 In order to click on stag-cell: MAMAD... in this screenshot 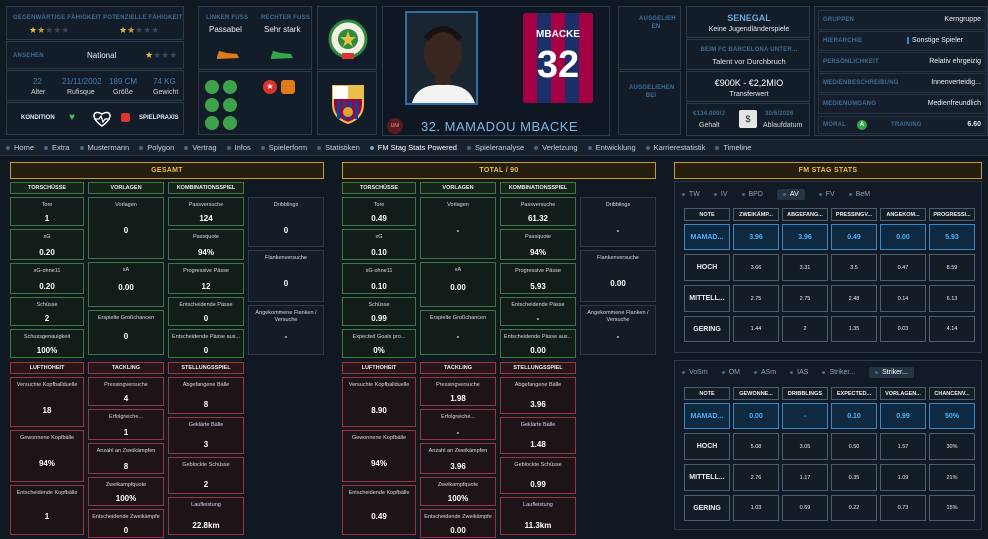, I will do `click(707, 237)`.